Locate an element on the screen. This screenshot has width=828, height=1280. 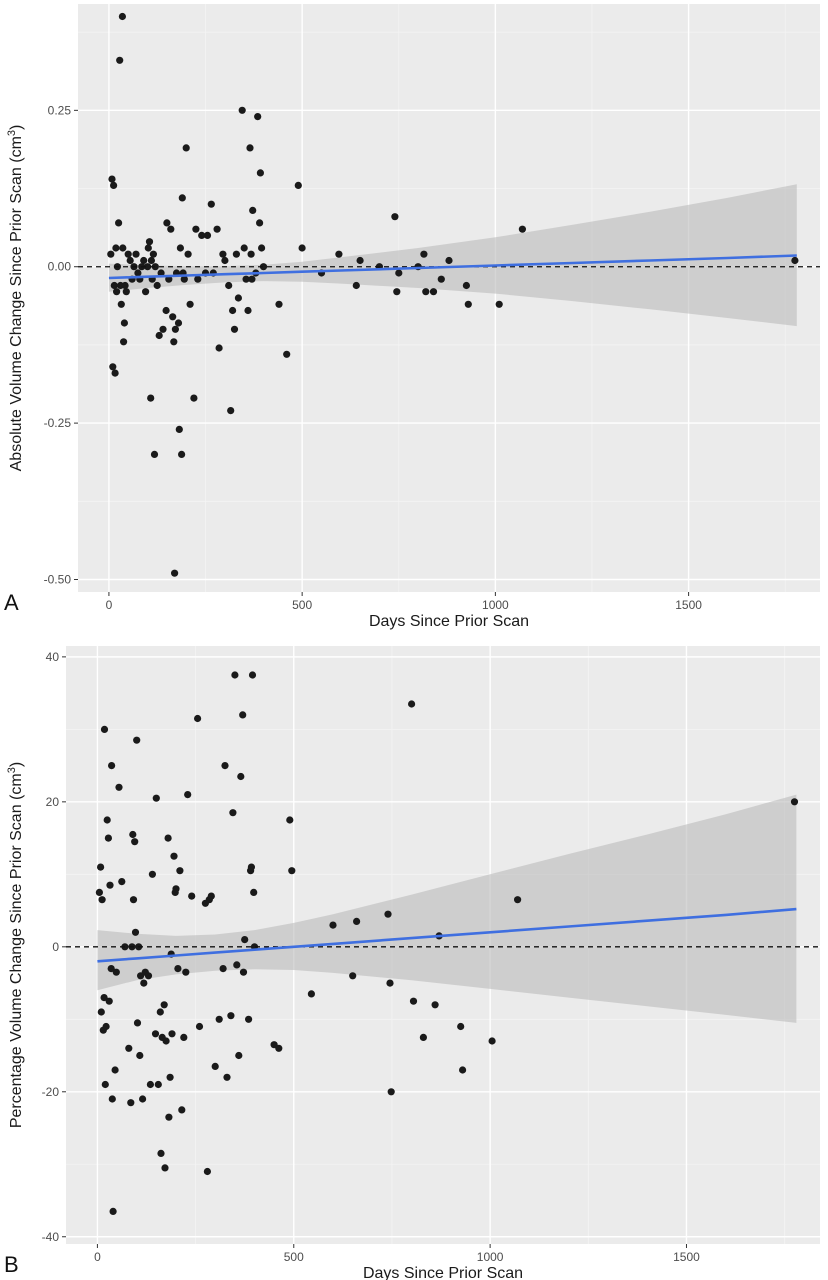
panel-a-confidence-band is located at coordinates (452, 255).